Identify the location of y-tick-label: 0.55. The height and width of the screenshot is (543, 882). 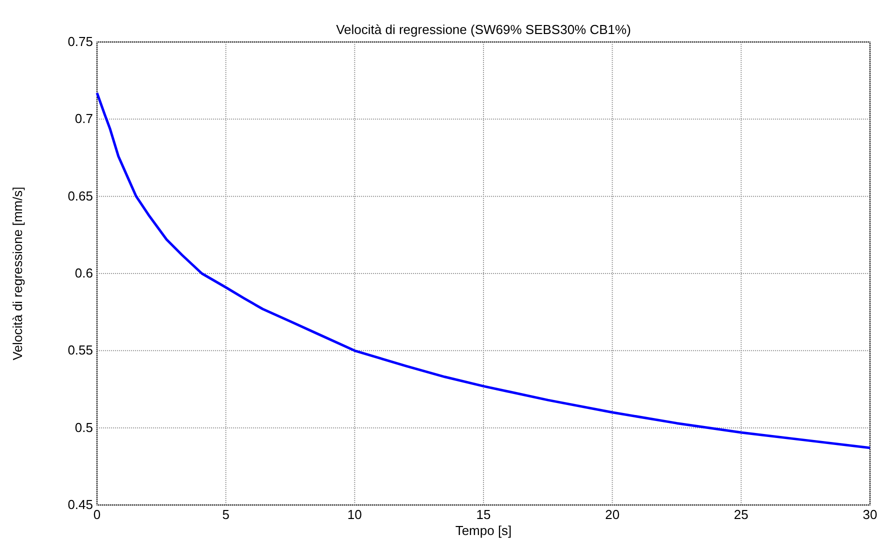
(80, 350).